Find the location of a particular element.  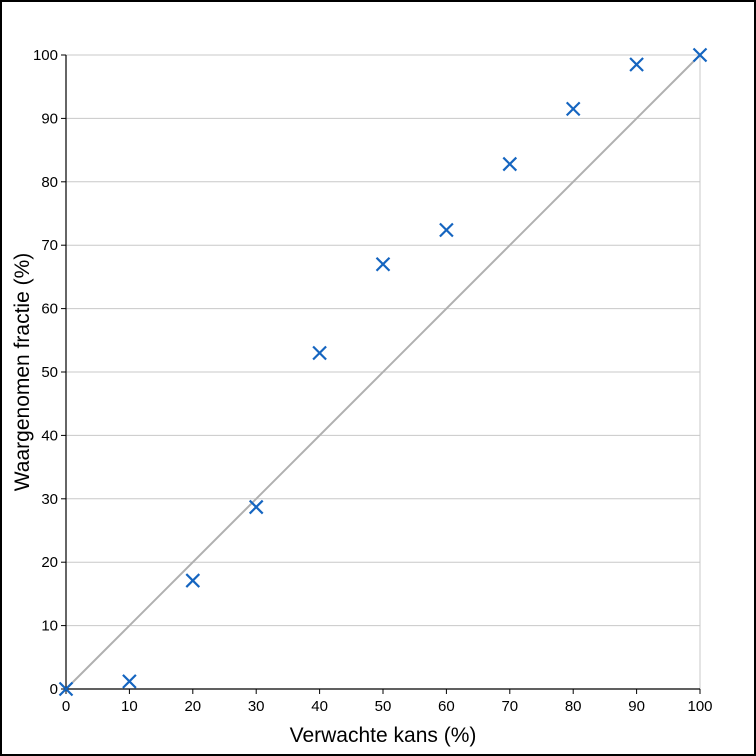

y-ticks: 0 10 20 30 40 50 60 70 80 90 100 is located at coordinates (49, 372).